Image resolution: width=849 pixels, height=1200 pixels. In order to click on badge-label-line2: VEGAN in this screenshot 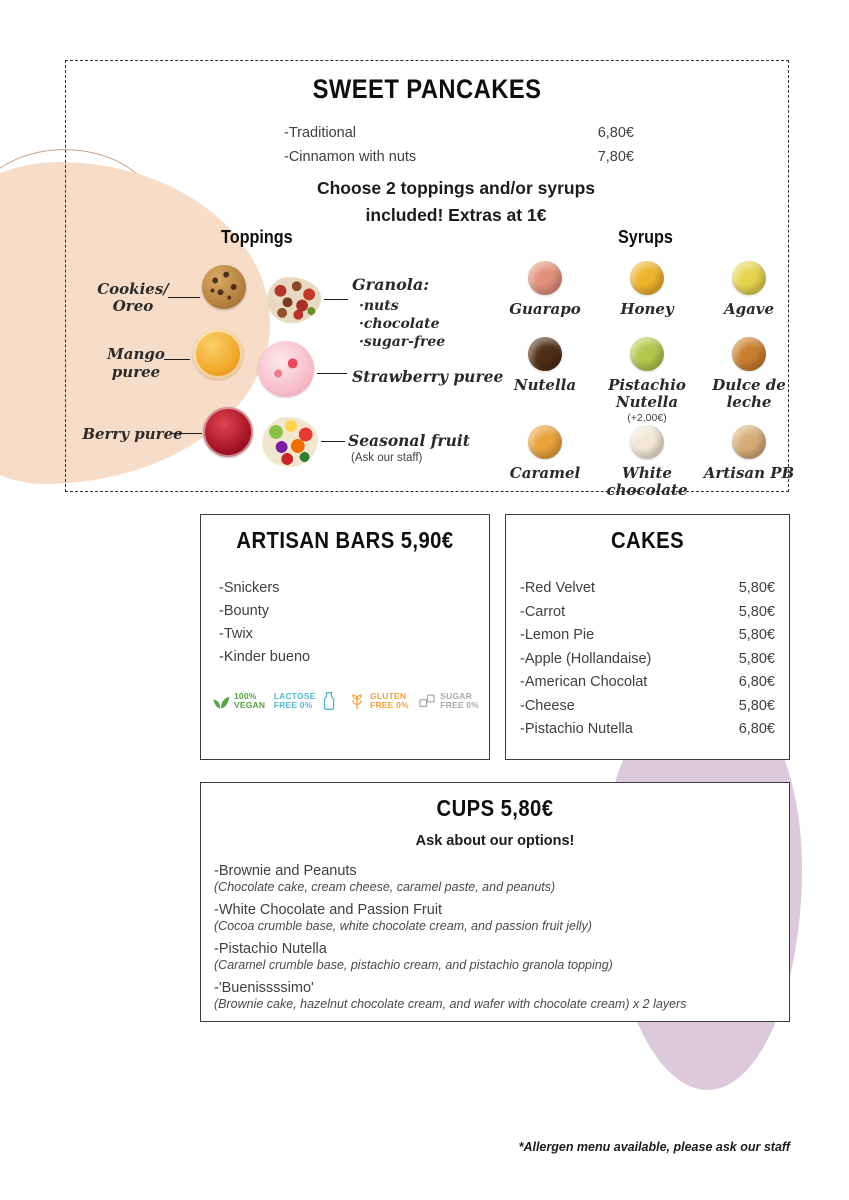, I will do `click(250, 705)`.